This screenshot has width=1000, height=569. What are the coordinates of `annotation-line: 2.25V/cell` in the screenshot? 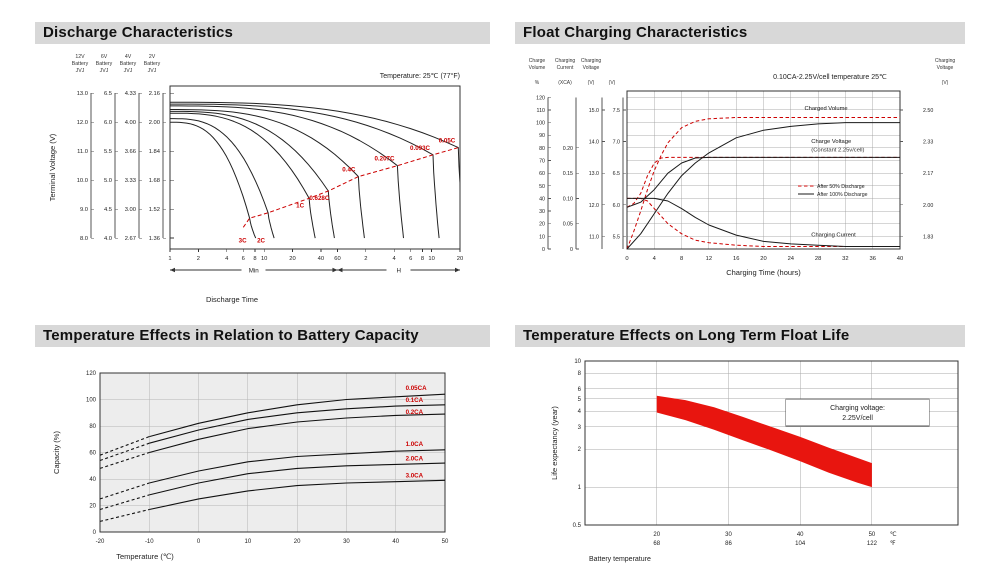 It's located at (857, 418).